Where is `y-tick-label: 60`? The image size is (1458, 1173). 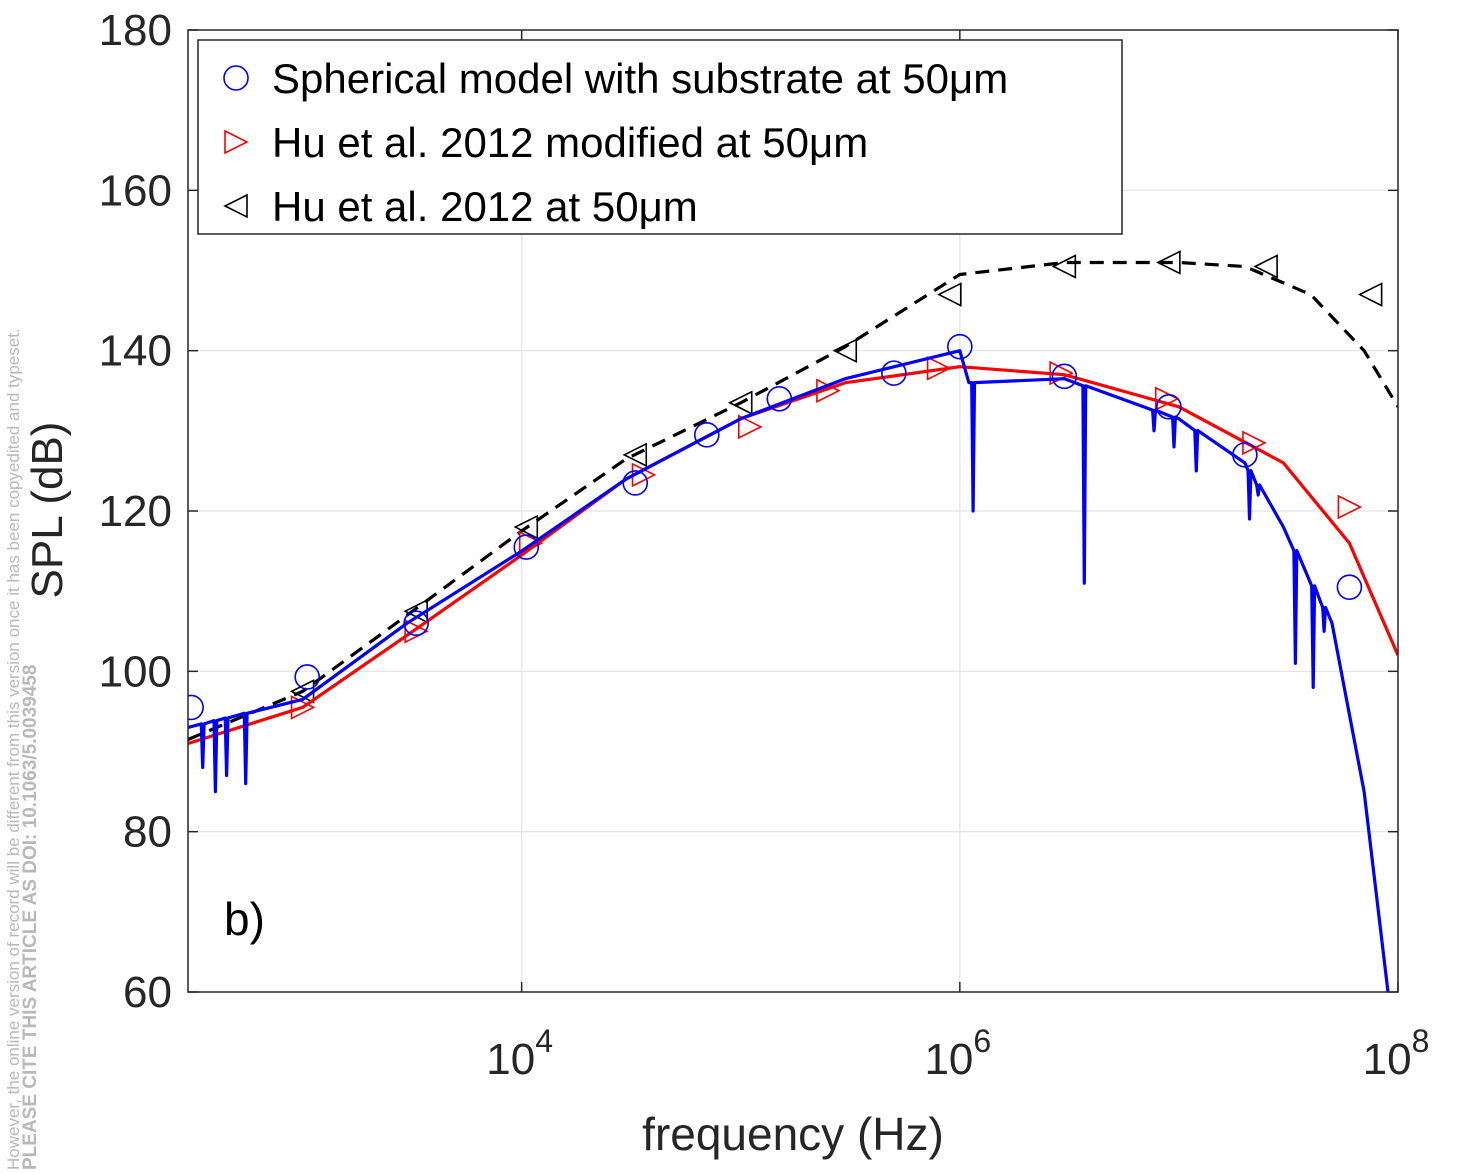 y-tick-label: 60 is located at coordinates (147, 992).